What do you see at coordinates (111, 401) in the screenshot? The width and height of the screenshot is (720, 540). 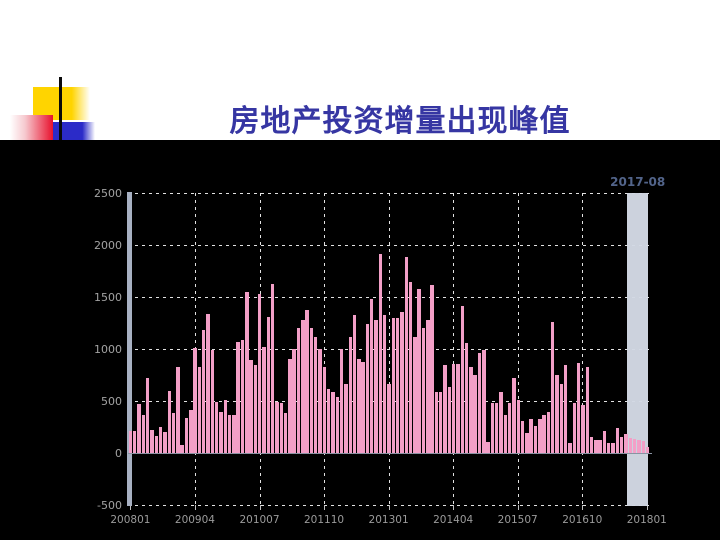 I see `y-tick-label: 500` at bounding box center [111, 401].